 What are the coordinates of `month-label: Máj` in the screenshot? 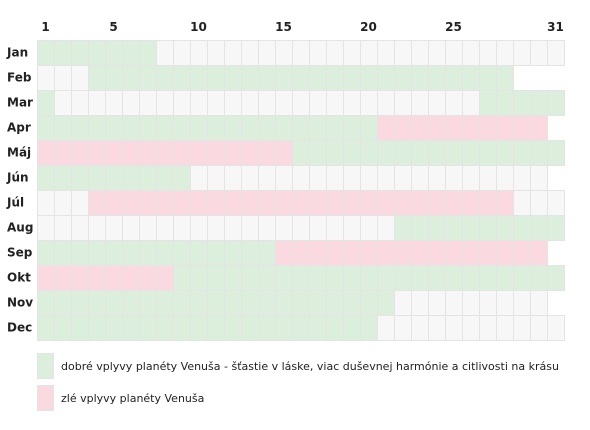 It's located at (19, 153).